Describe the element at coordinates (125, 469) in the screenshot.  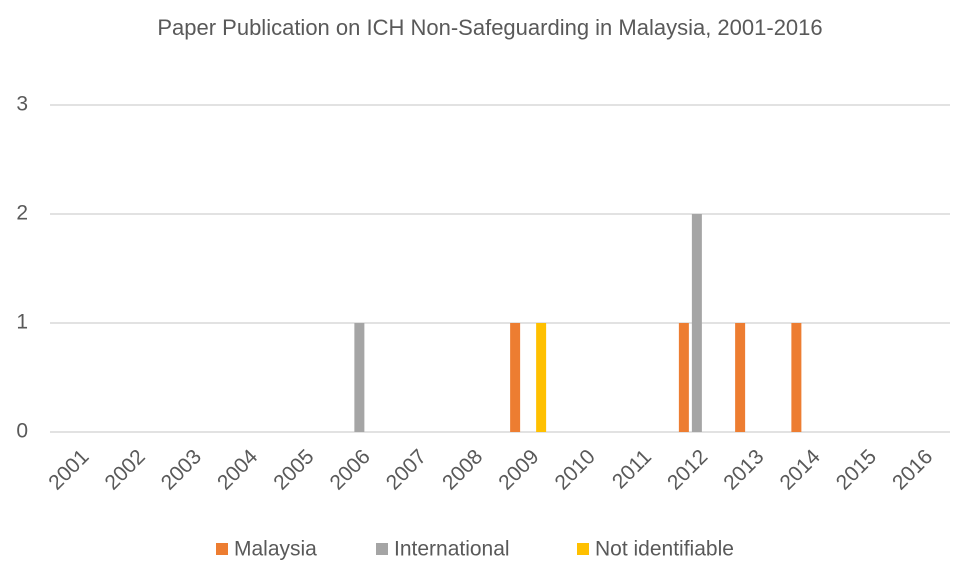
I see `x-tick-label: 2002` at that location.